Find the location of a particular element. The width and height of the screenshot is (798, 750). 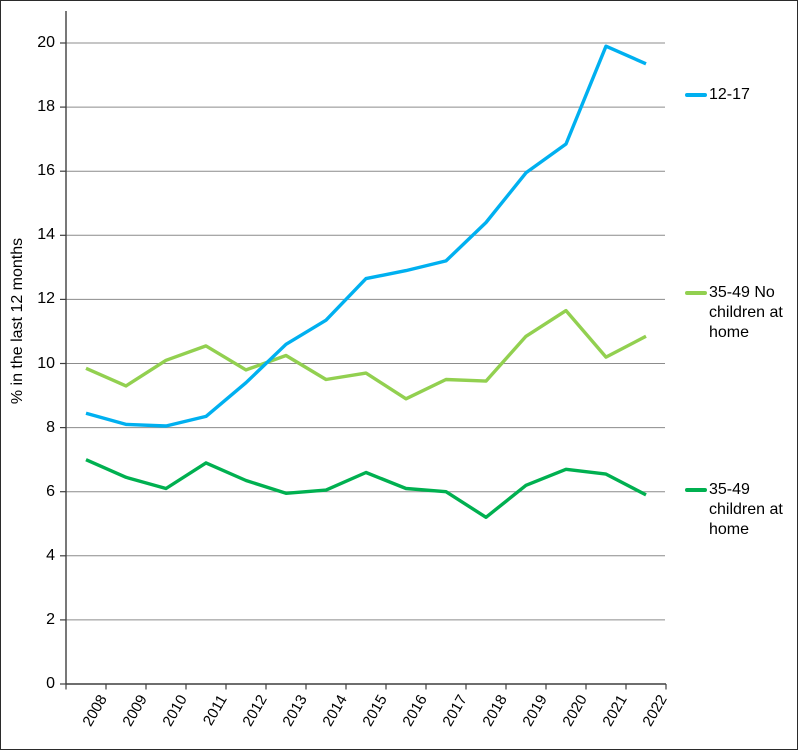

y-tick-label: 18 is located at coordinates (46, 107).